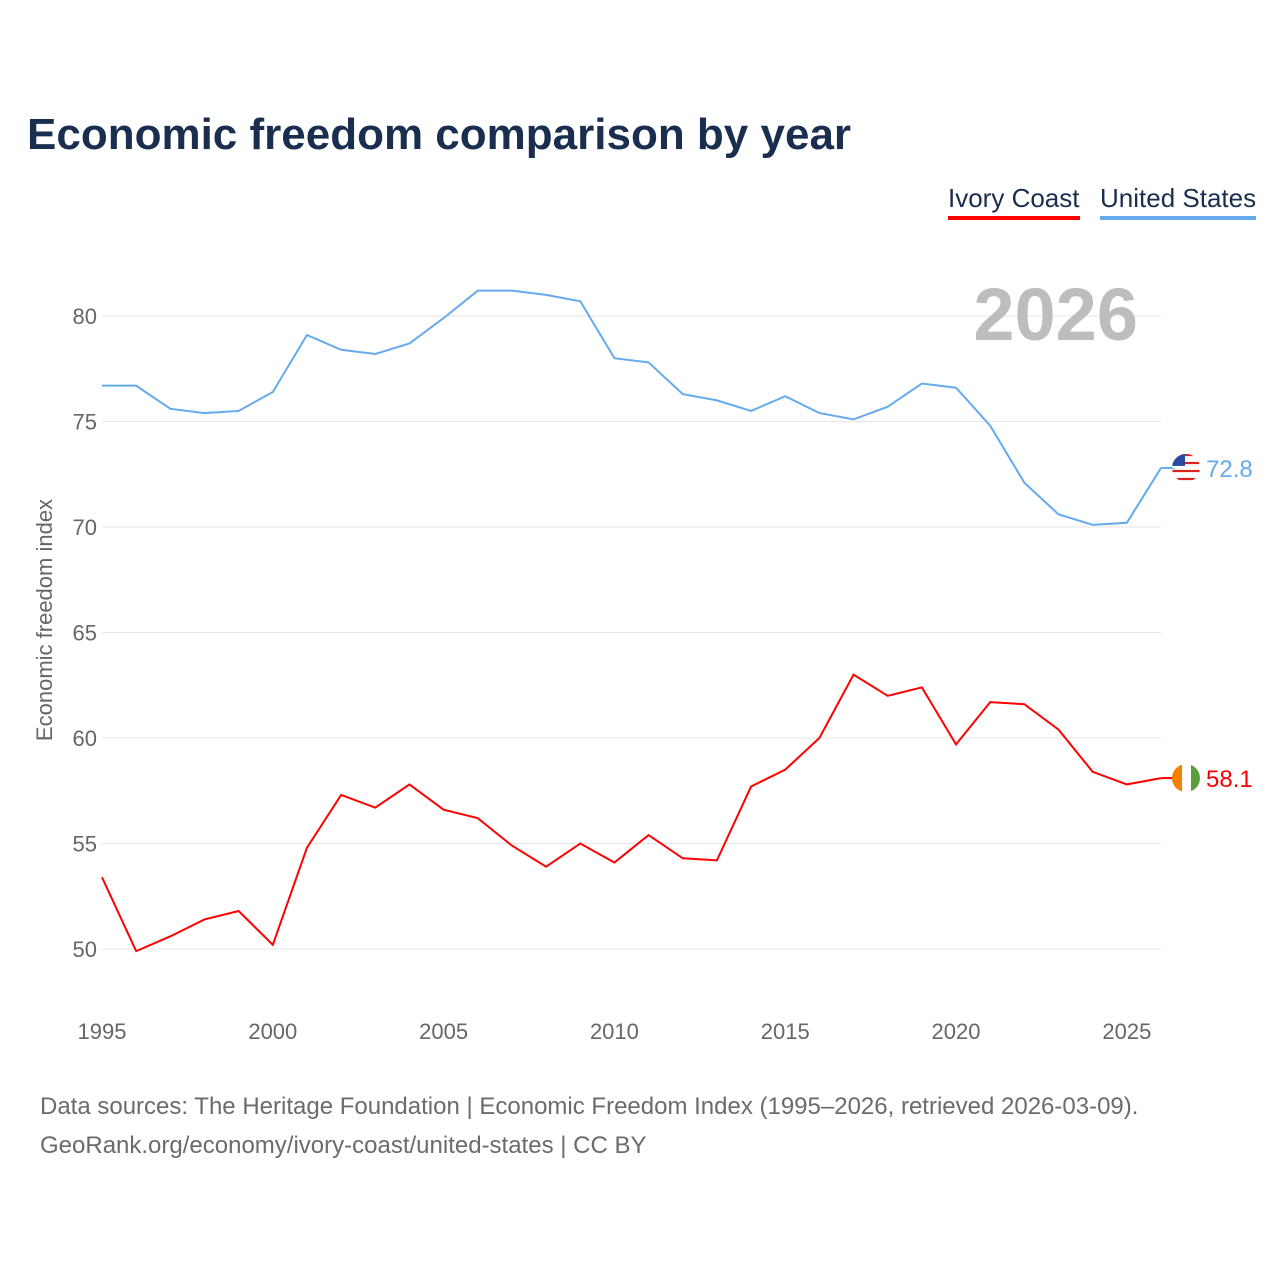 Image resolution: width=1280 pixels, height=1280 pixels. I want to click on x-tick-label: 2010, so click(614, 1031).